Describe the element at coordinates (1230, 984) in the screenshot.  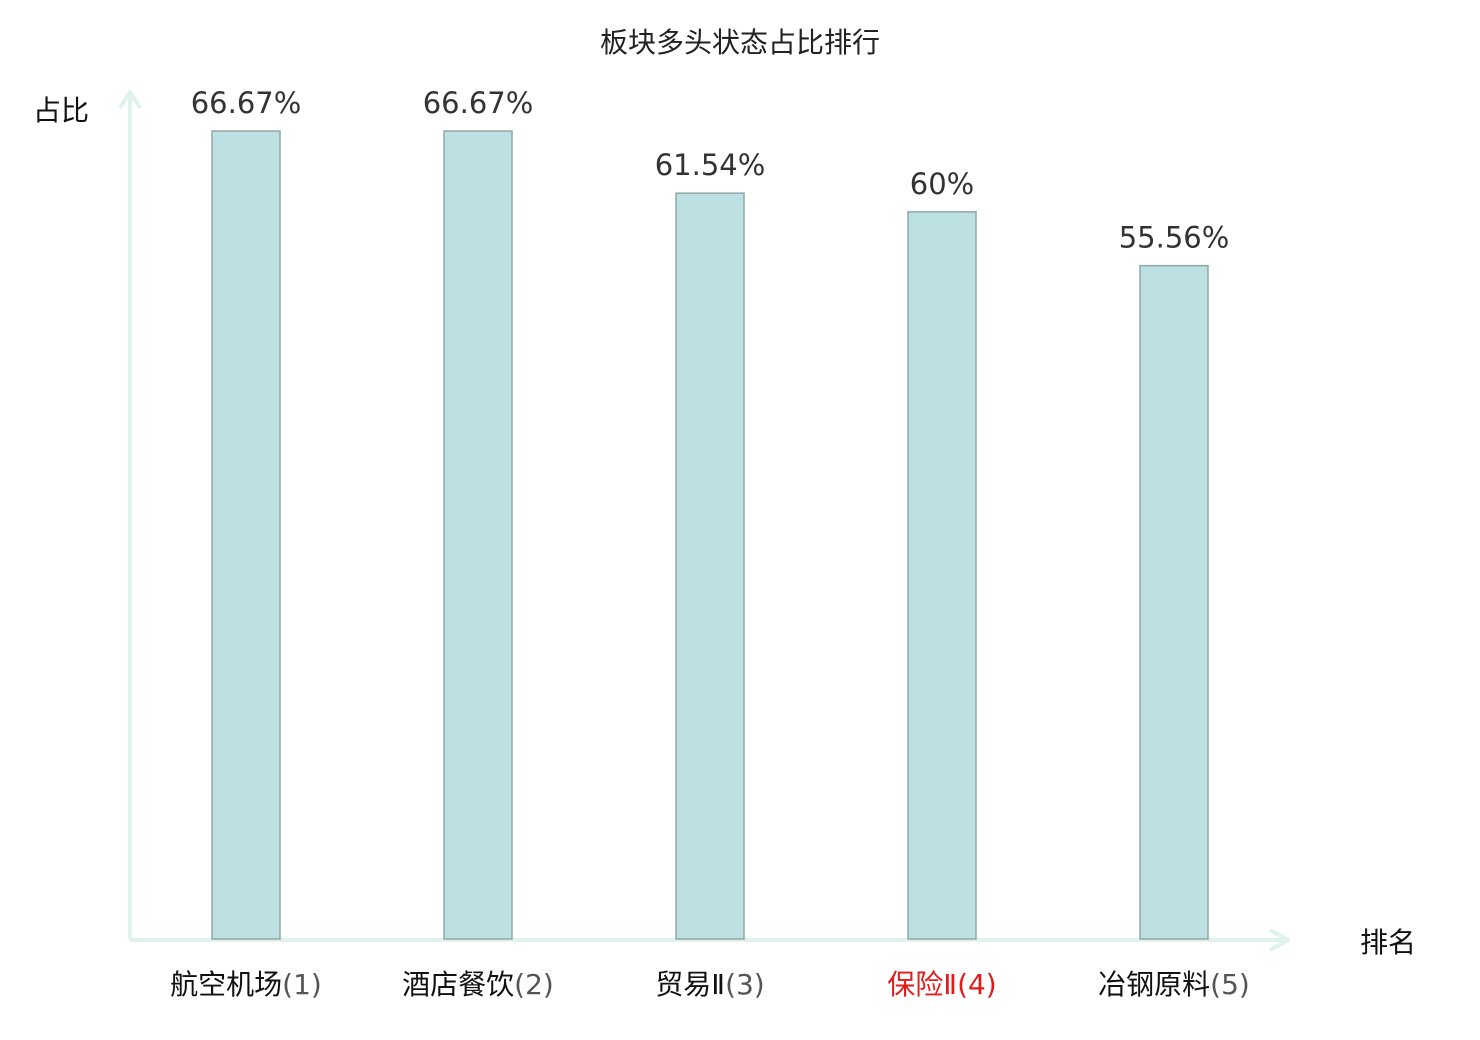
I see `category-rank: (5)` at that location.